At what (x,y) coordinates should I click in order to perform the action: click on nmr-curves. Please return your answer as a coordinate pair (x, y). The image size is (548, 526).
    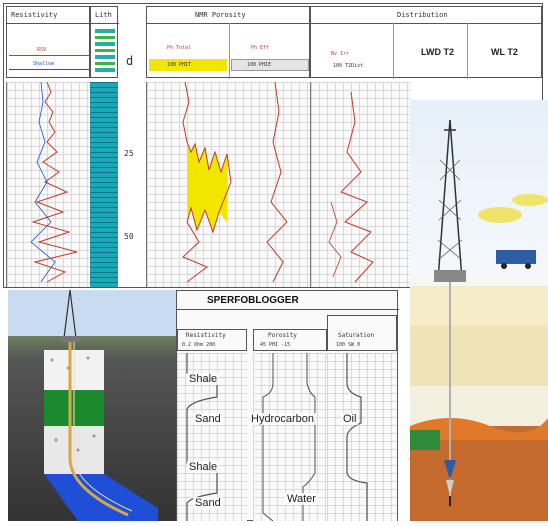
    Looking at the image, I should click on (235, 182).